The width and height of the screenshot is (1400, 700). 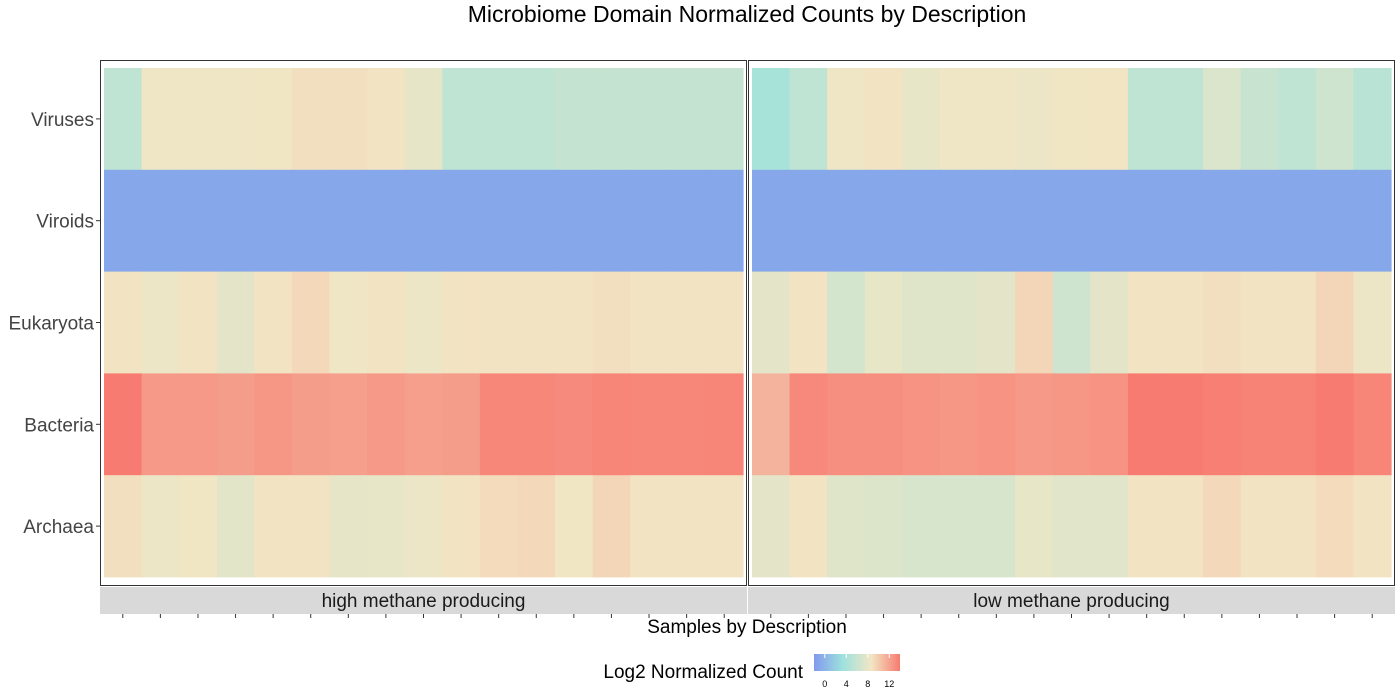 What do you see at coordinates (51, 324) in the screenshot?
I see `y-tick-label: Eukaryota` at bounding box center [51, 324].